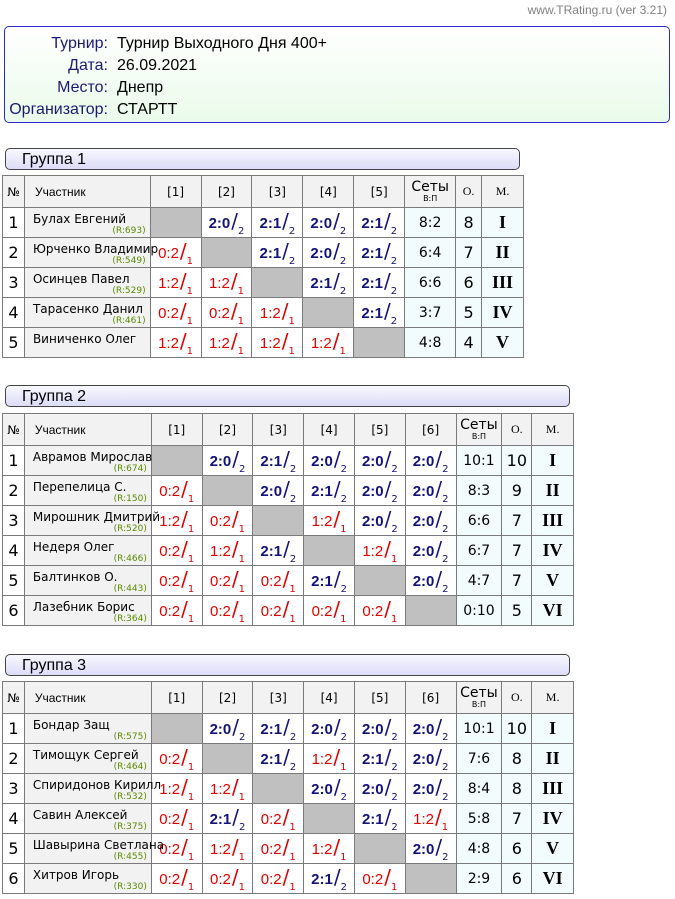 Image resolution: width=675 pixels, height=899 pixels. I want to click on player-cell: Лазебник Борис (R:364), so click(87, 610).